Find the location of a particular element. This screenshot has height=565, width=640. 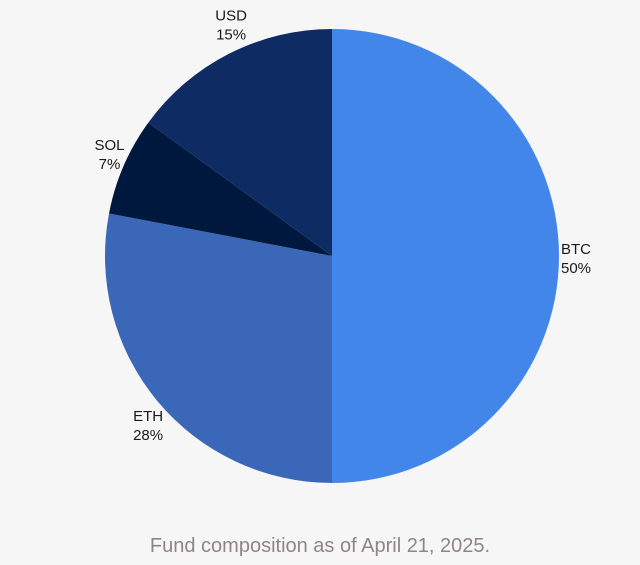

slice-value-btc: 50% is located at coordinates (576, 268).